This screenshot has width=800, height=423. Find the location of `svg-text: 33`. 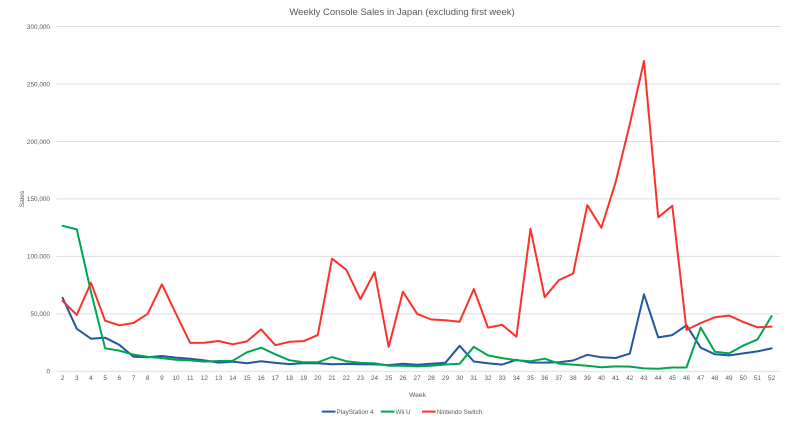

svg-text: 33 is located at coordinates (503, 378).